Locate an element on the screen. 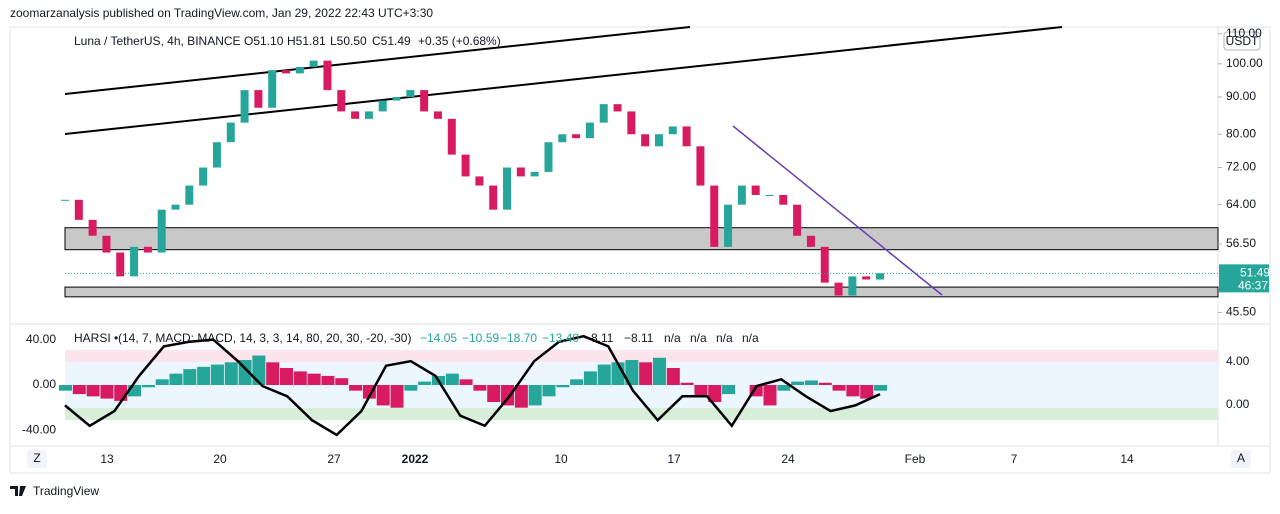  indicator-readout: −10.59 is located at coordinates (480, 338).